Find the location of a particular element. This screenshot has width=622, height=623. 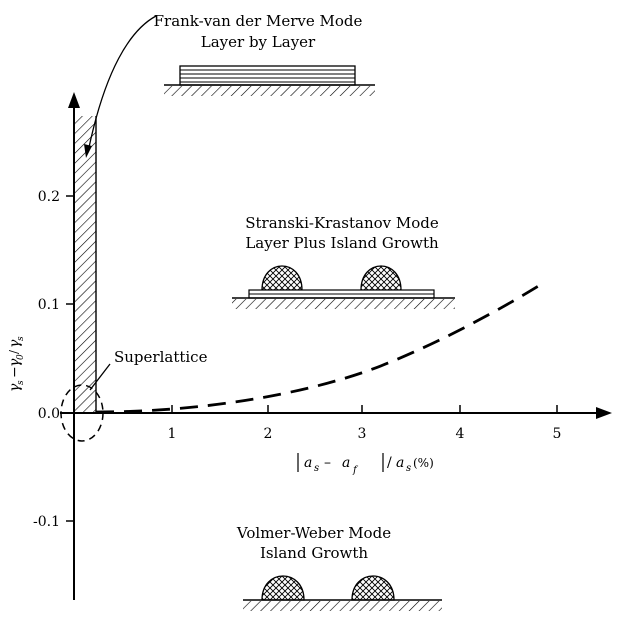

x-tick-label: 4 is located at coordinates (460, 434).